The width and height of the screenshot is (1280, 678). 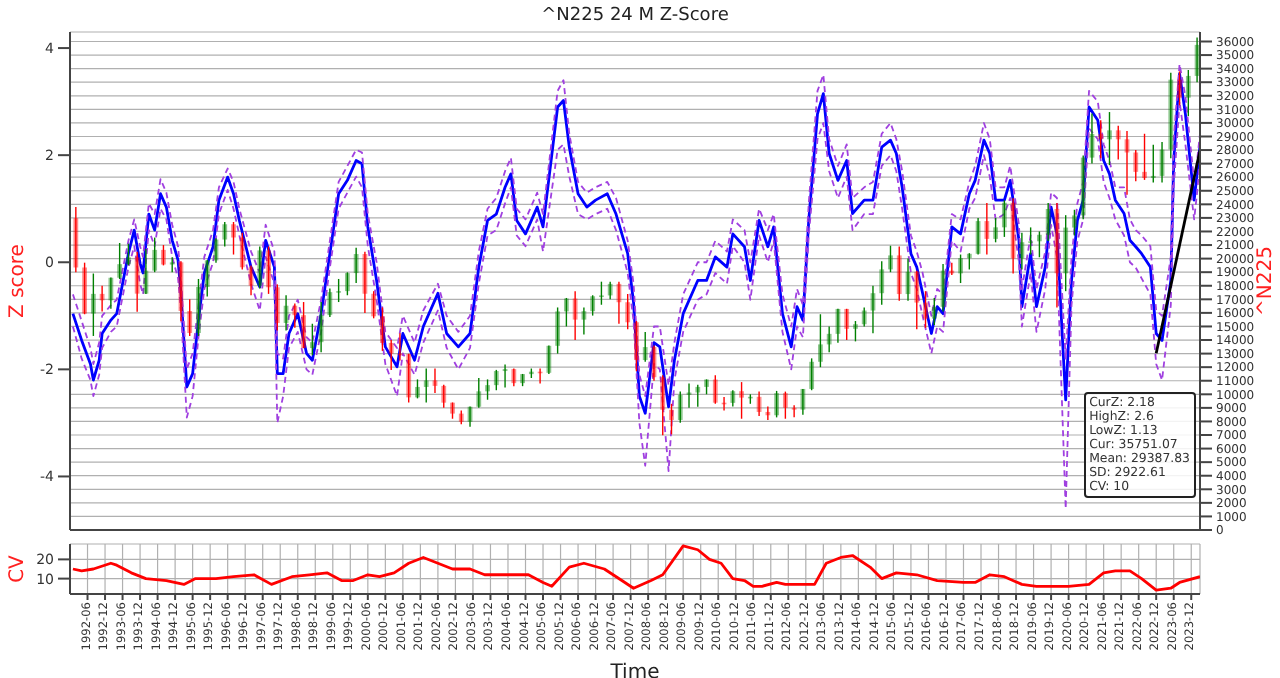 I want to click on chart-title: ^N225 24 M Z-Score, so click(x=635, y=16).